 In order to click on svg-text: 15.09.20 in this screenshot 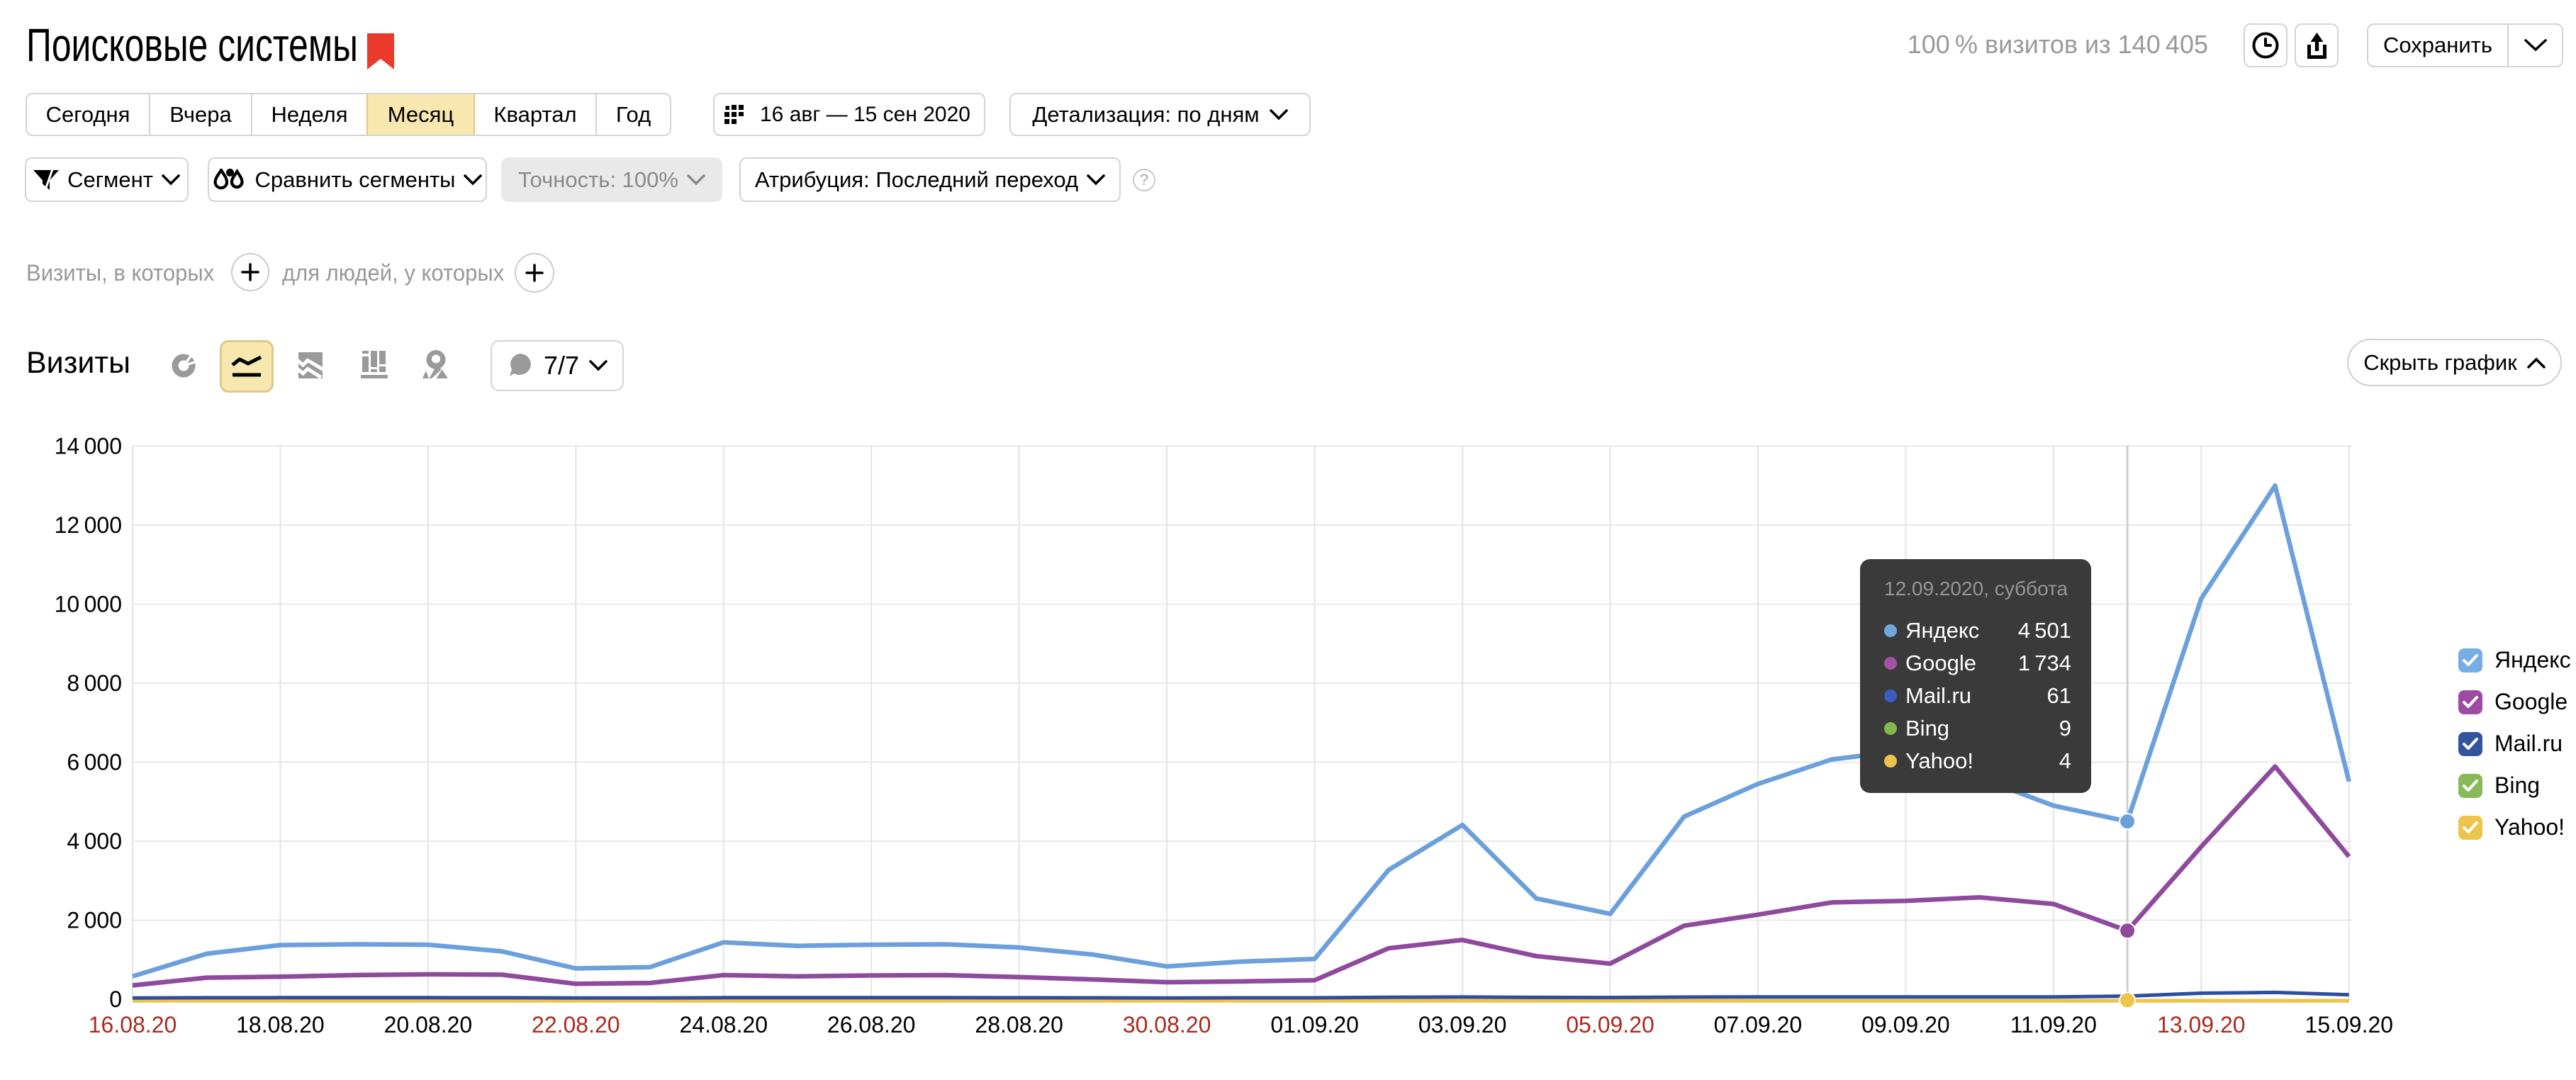, I will do `click(2350, 1024)`.